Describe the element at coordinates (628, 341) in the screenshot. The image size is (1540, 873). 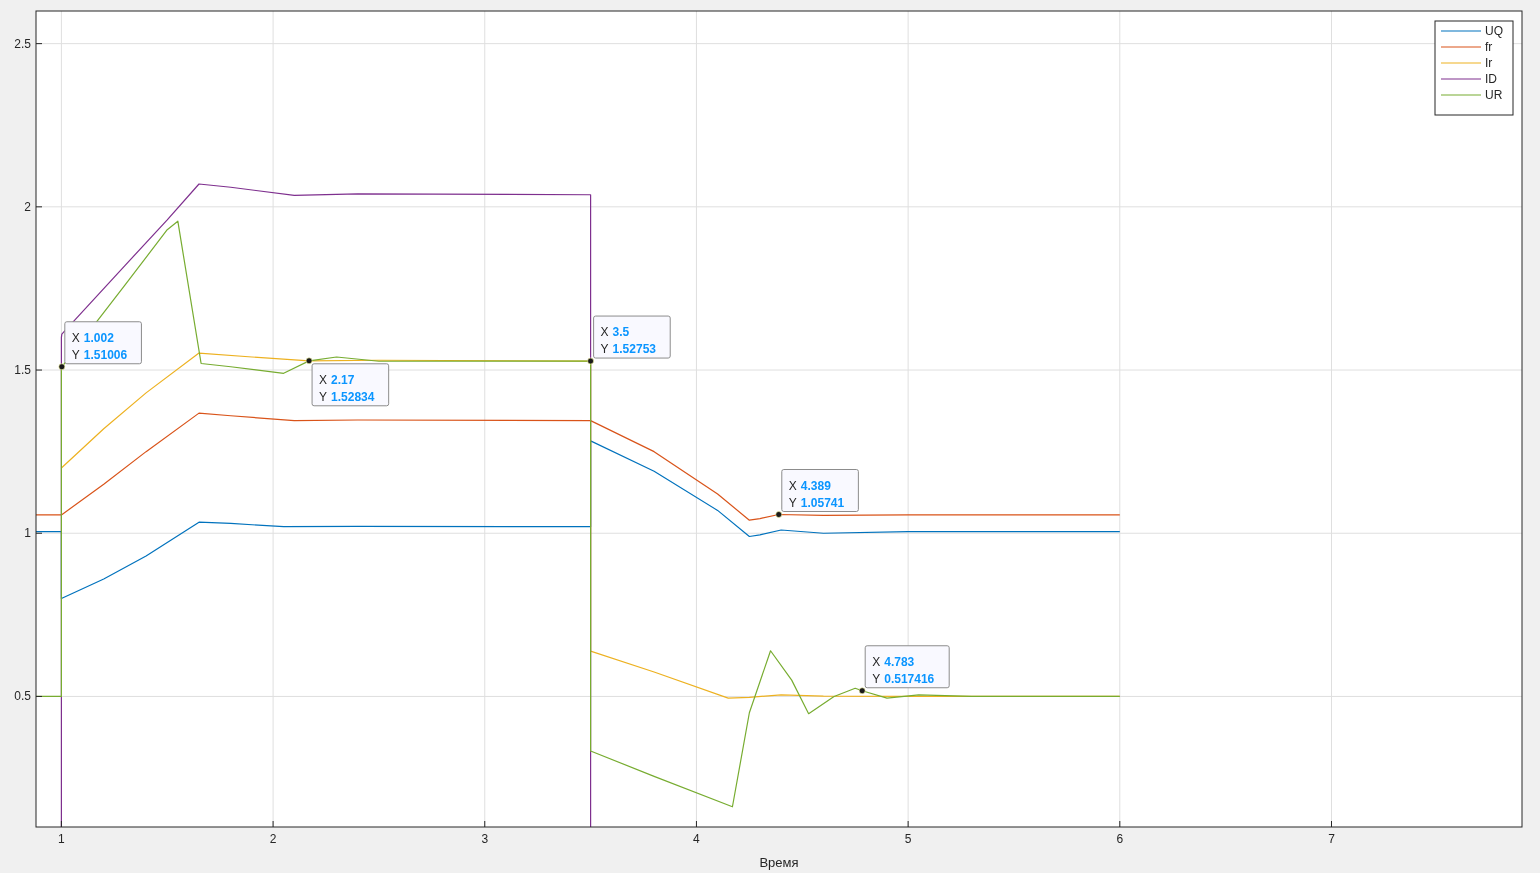
I see `annotation: X 3.5 Y 1.52753` at that location.